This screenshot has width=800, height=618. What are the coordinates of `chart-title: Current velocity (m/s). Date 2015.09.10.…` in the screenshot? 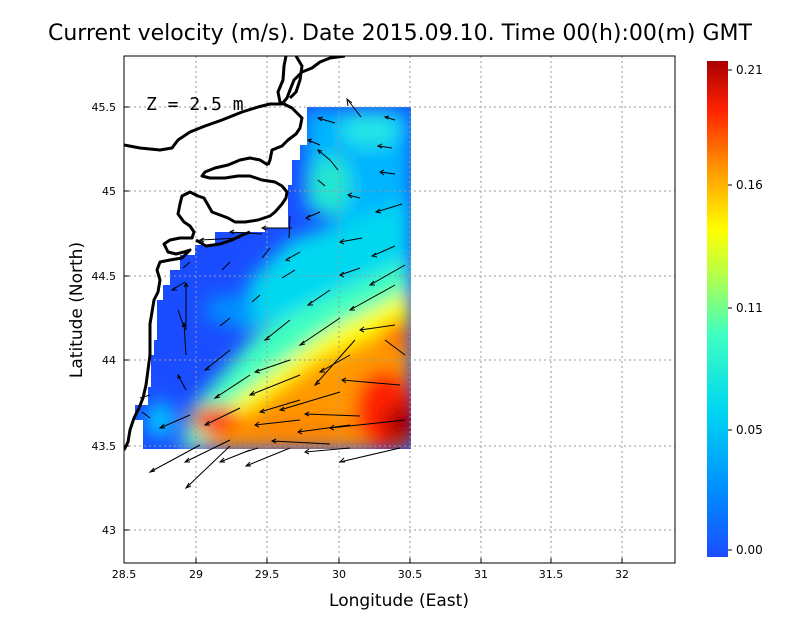 It's located at (400, 33).